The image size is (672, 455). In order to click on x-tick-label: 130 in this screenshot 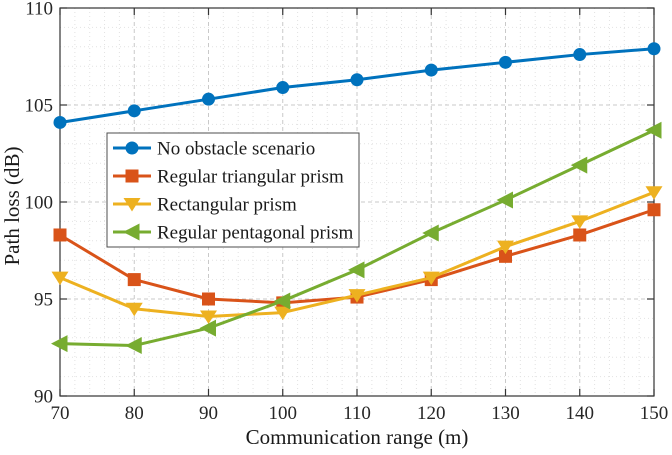, I will do `click(505, 413)`.